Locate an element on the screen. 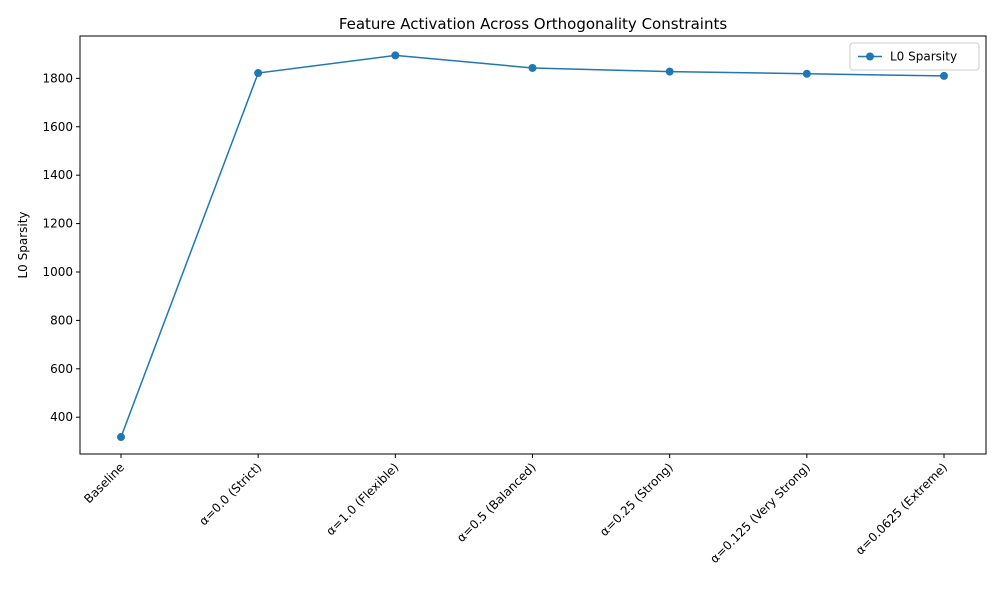  y-tick-label: 1200 is located at coordinates (57, 224).